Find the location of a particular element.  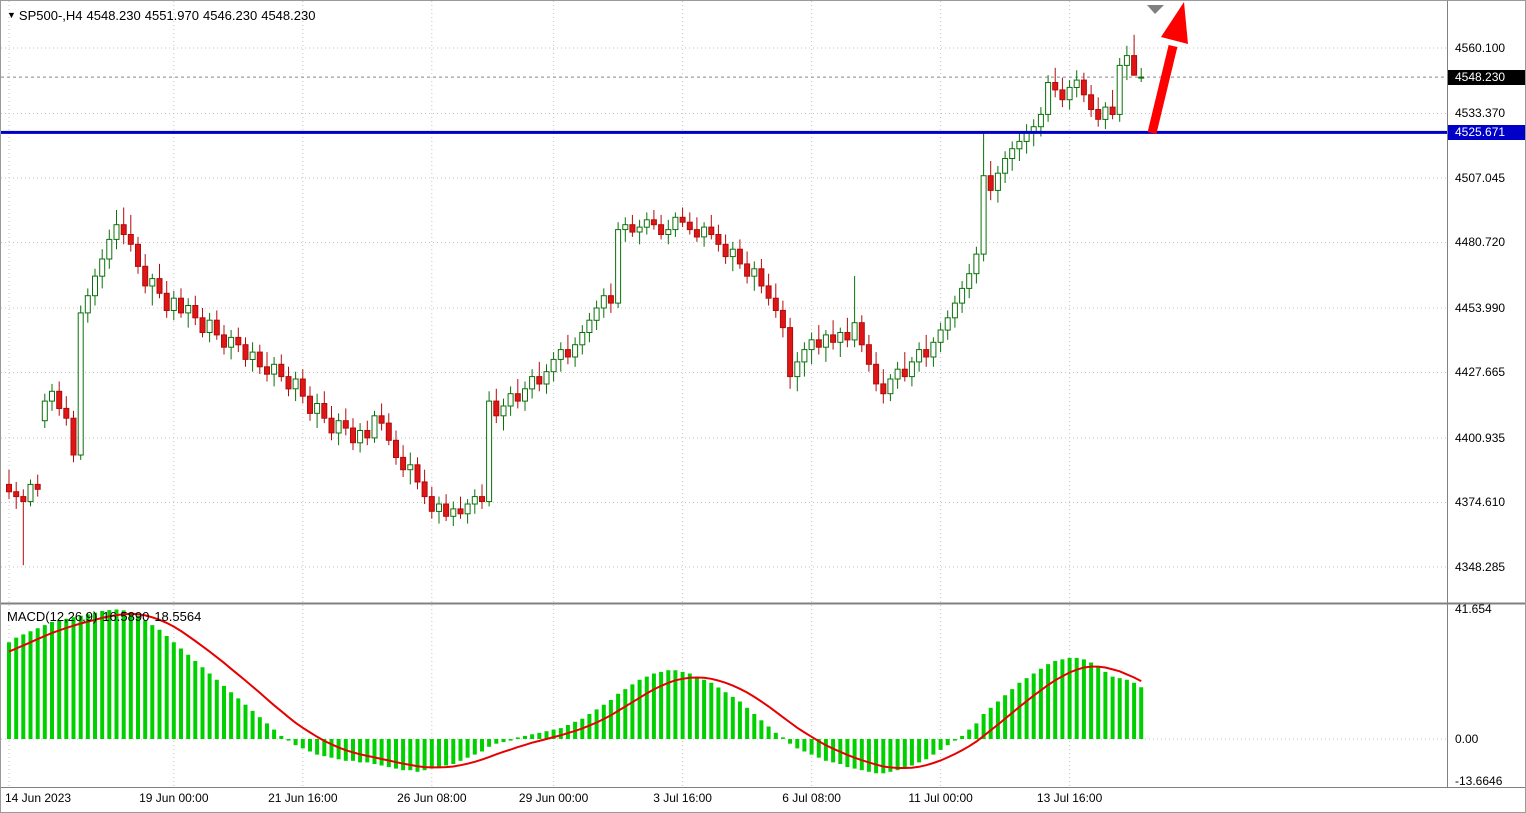

time-tick-label: 3 Jul 16:00 is located at coordinates (682, 798).